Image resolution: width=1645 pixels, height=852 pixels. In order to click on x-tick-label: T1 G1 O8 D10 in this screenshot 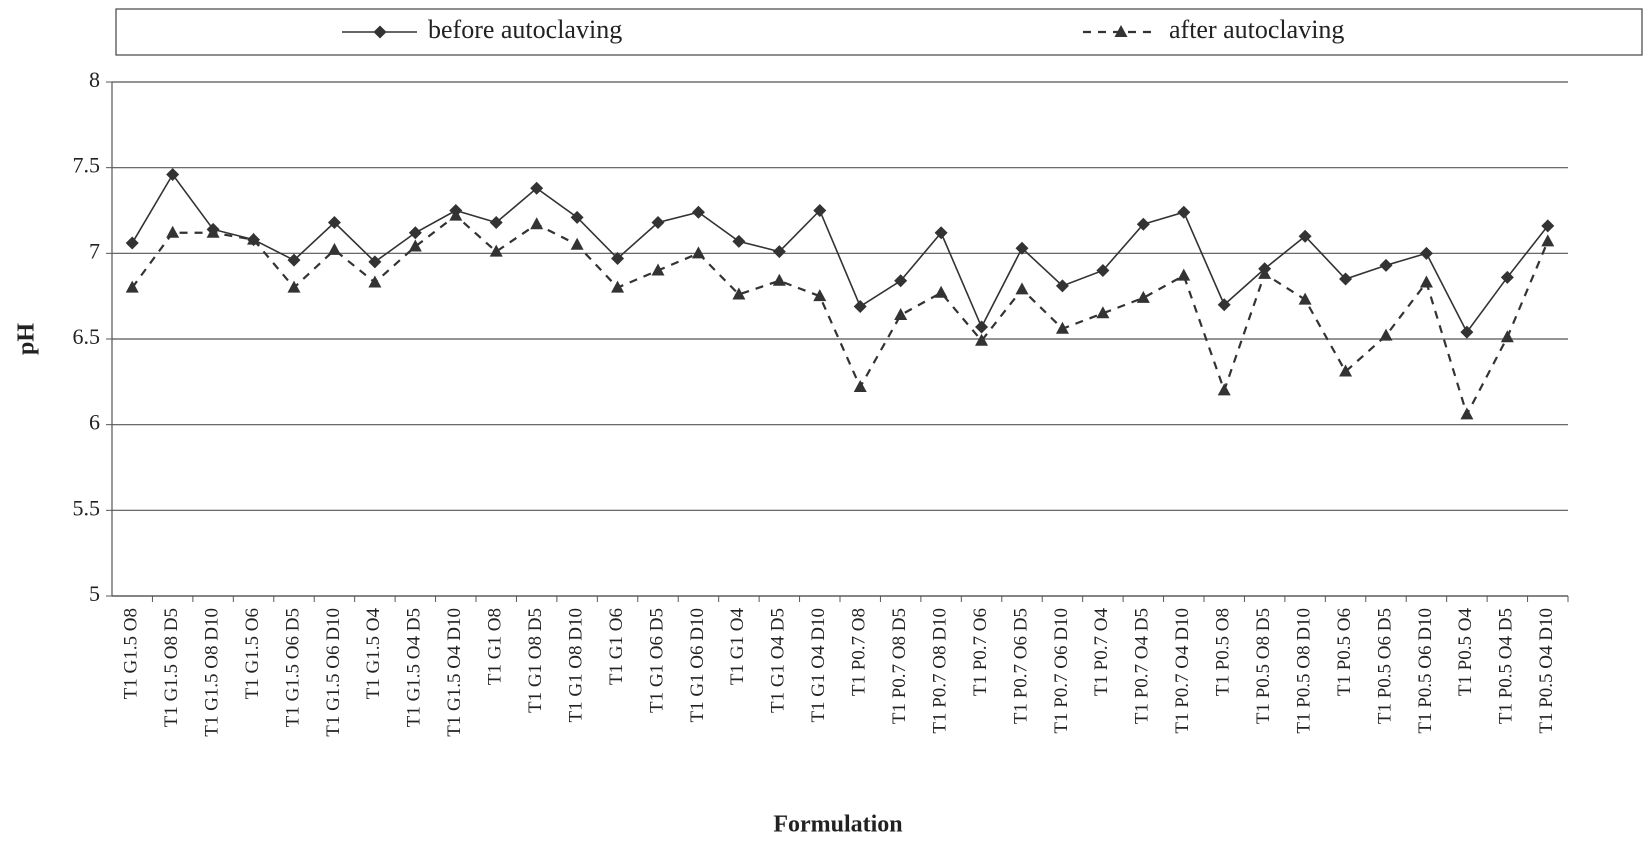, I will do `click(575, 665)`.